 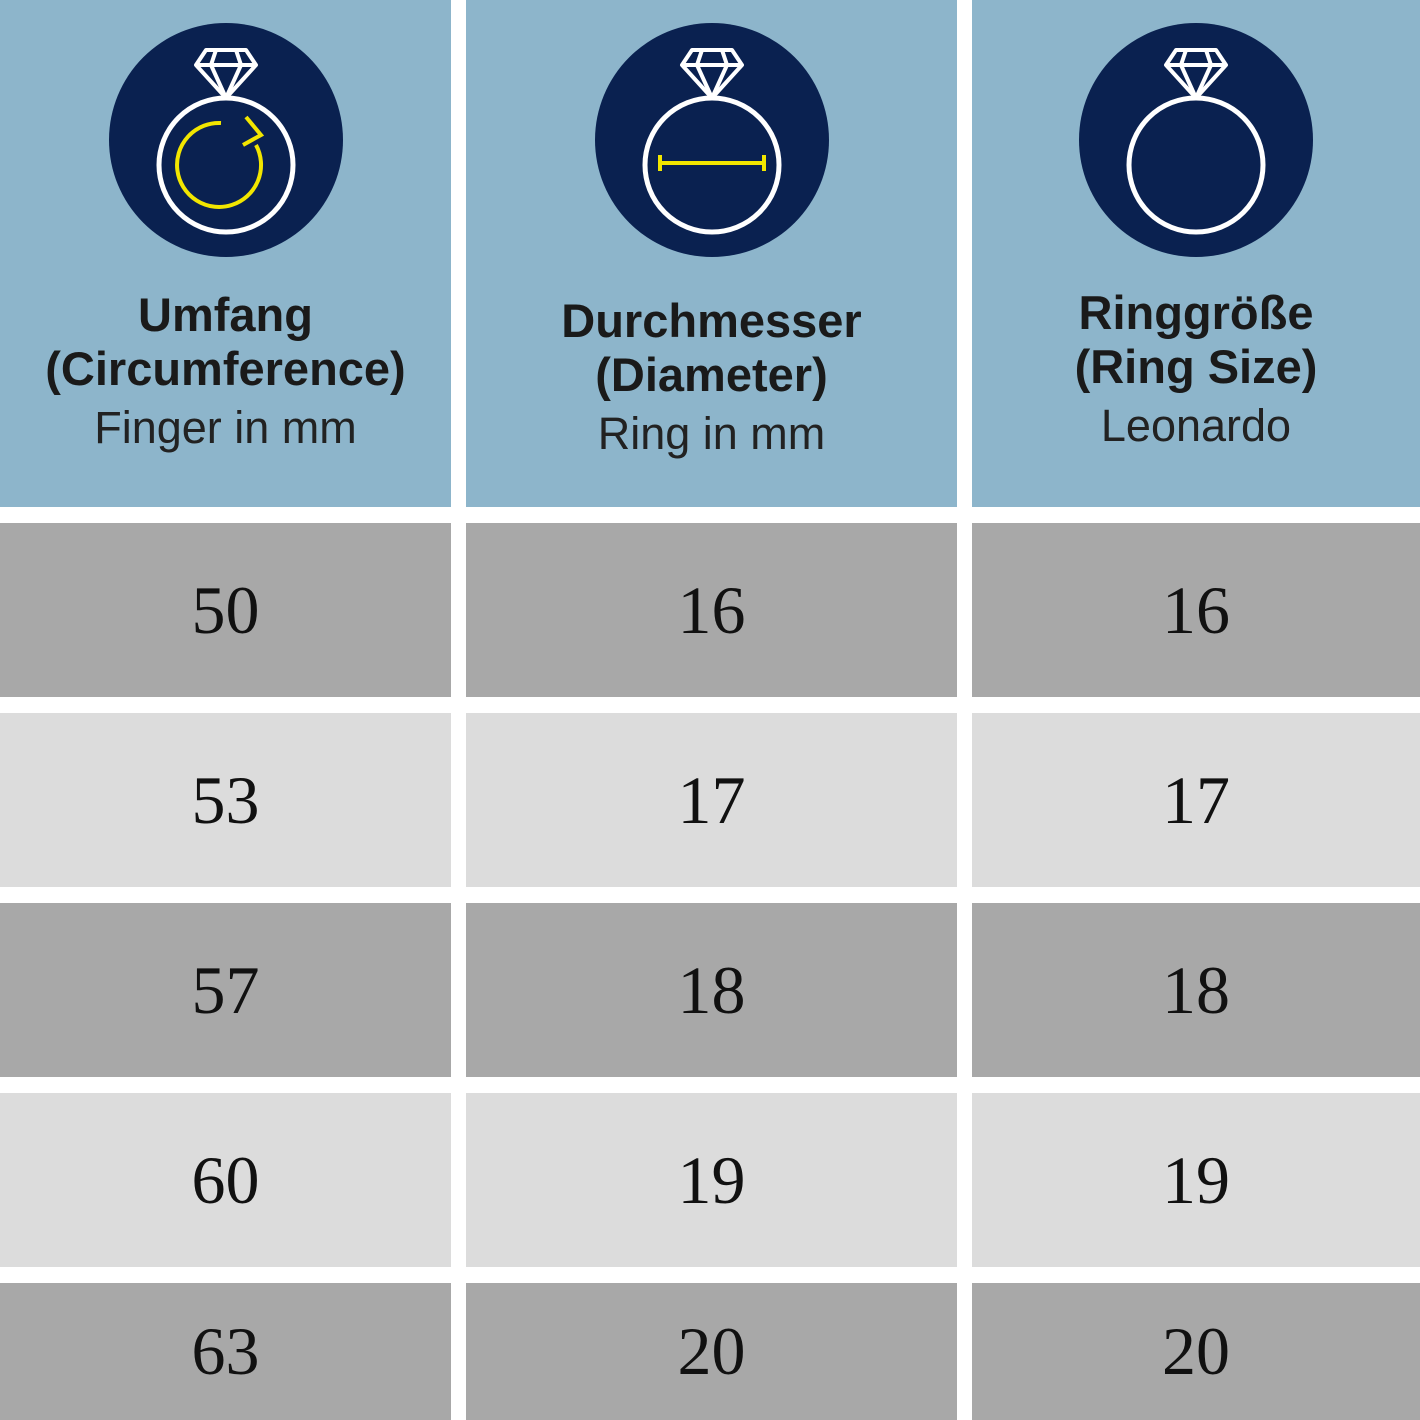 I want to click on column-subtitle: (Diameter), so click(x=711, y=374).